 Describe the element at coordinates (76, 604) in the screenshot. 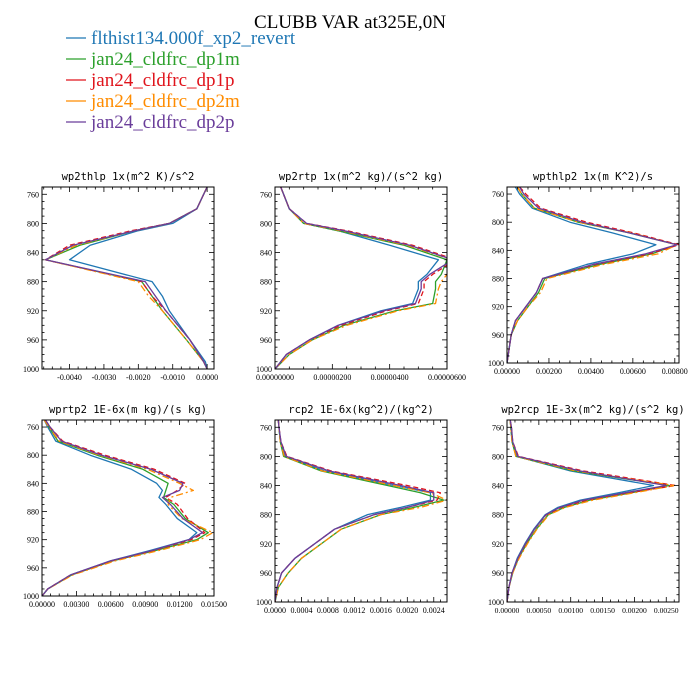

I see `x-tick-label: 0.00300` at that location.